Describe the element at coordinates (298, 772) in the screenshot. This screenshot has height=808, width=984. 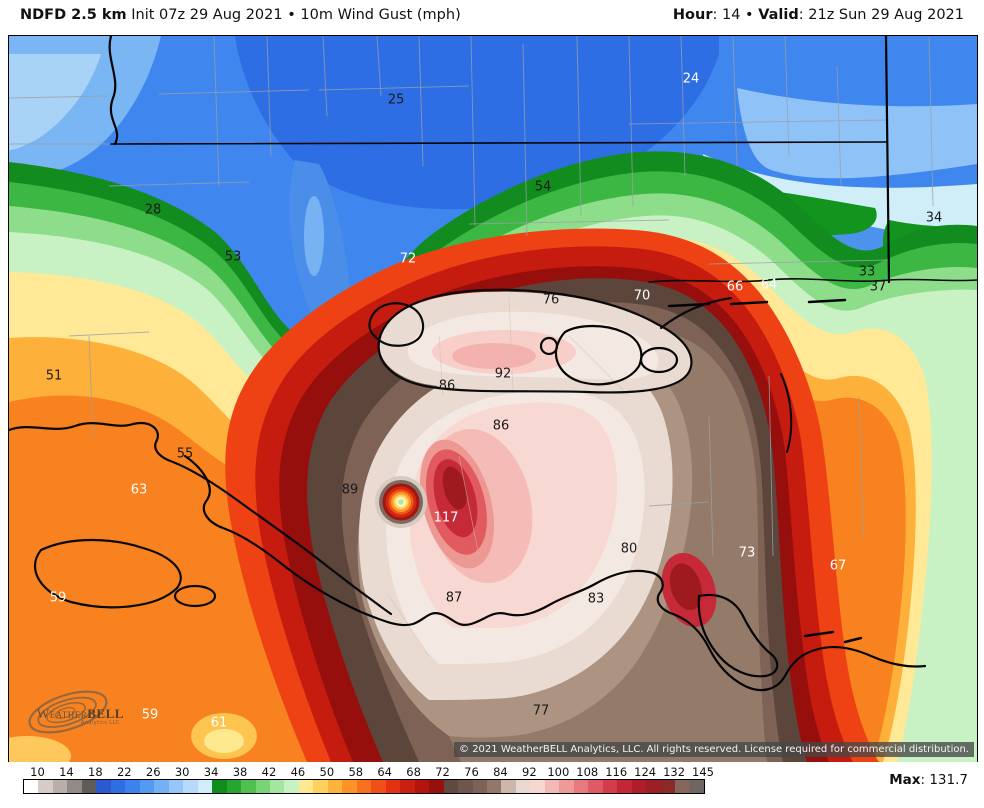
I see `colorbar-tick-label: 46` at that location.